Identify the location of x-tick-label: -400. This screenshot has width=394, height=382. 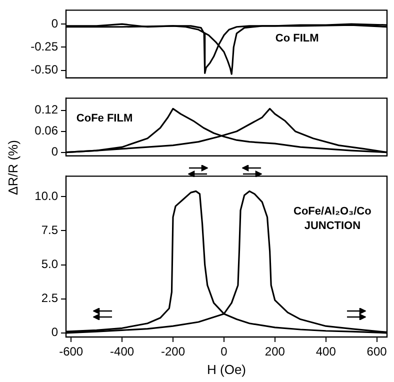
(122, 351).